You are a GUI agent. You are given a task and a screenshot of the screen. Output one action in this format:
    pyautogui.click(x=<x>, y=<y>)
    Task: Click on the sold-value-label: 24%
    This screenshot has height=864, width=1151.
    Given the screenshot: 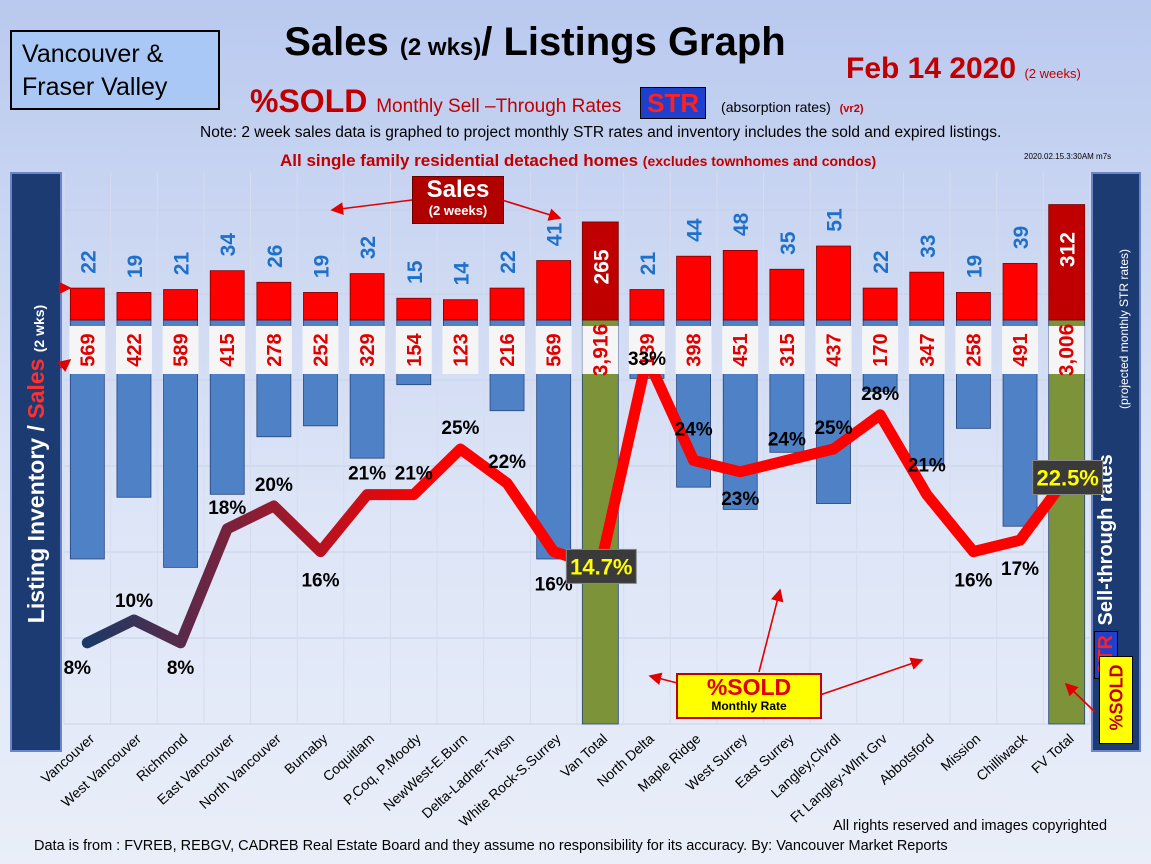 What is the action you would take?
    pyautogui.click(x=787, y=439)
    